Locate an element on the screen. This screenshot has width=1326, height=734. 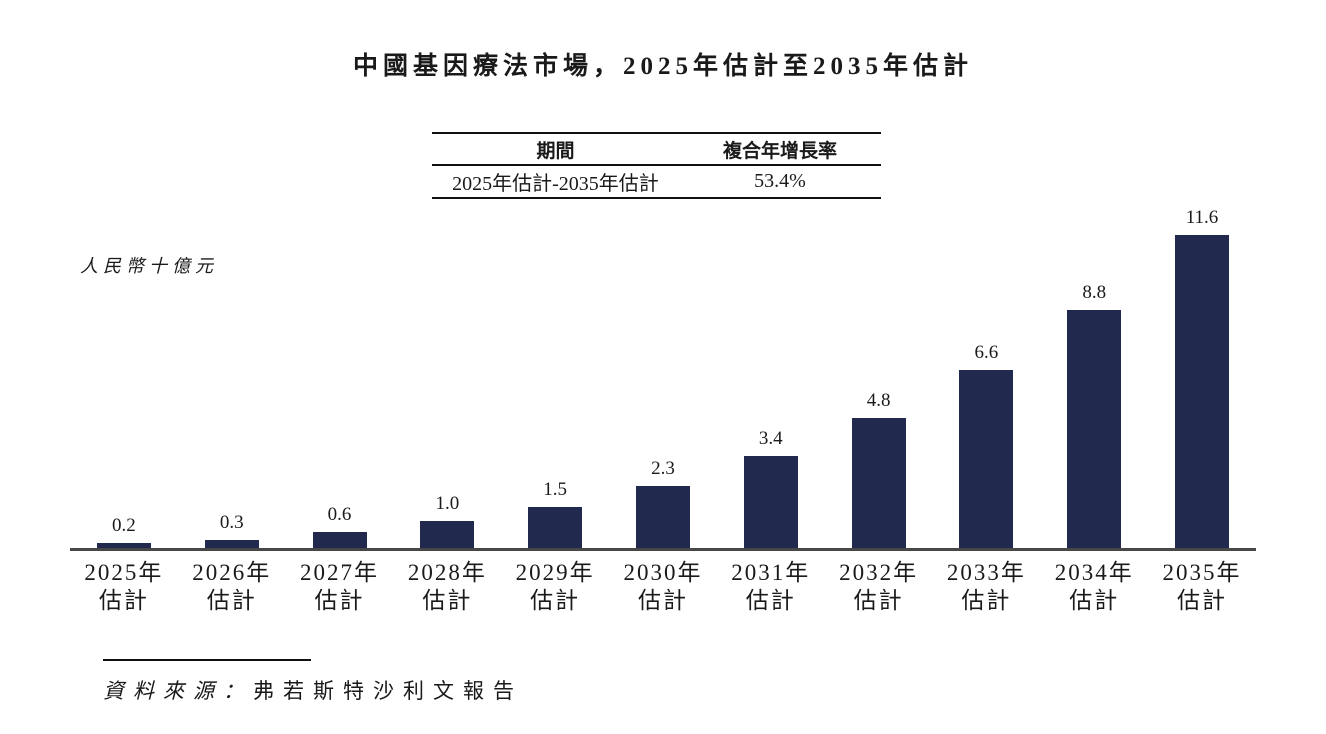
x-axis-tick-label: 2025年 估計 is located at coordinates (124, 586).